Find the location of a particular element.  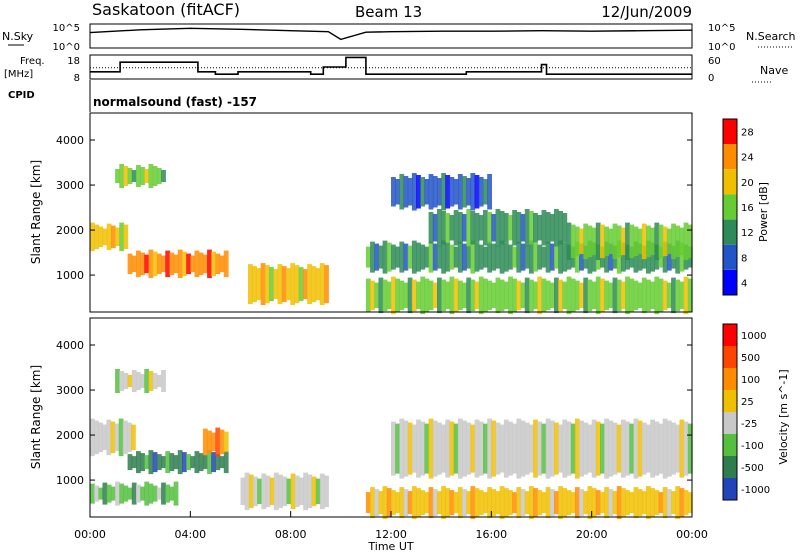

colorbar-tick-label: 24 is located at coordinates (747, 158).